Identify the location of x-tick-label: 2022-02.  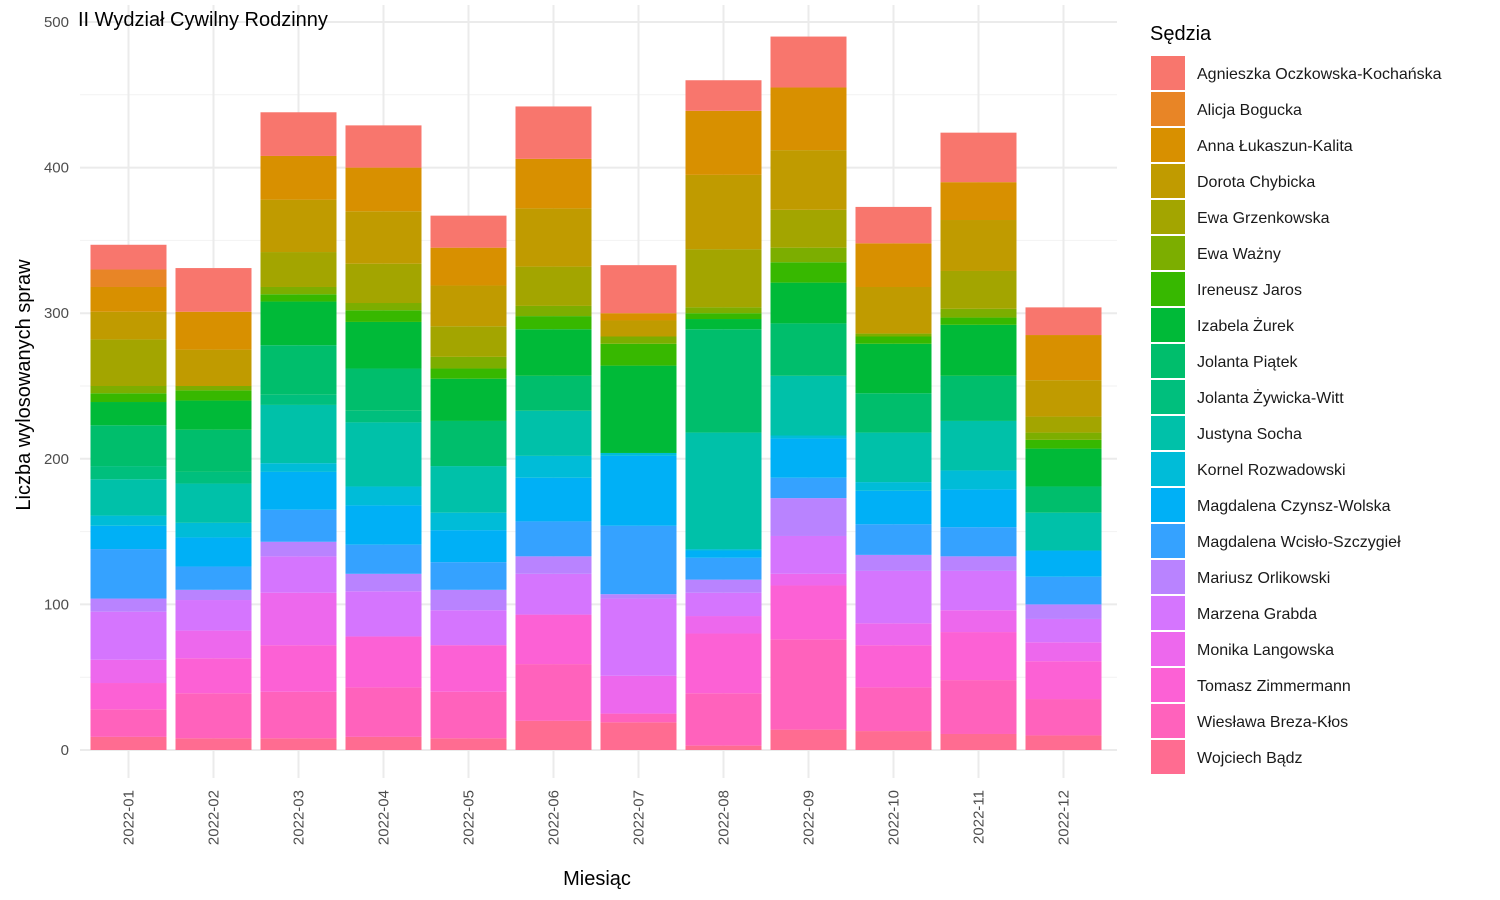
(214, 817).